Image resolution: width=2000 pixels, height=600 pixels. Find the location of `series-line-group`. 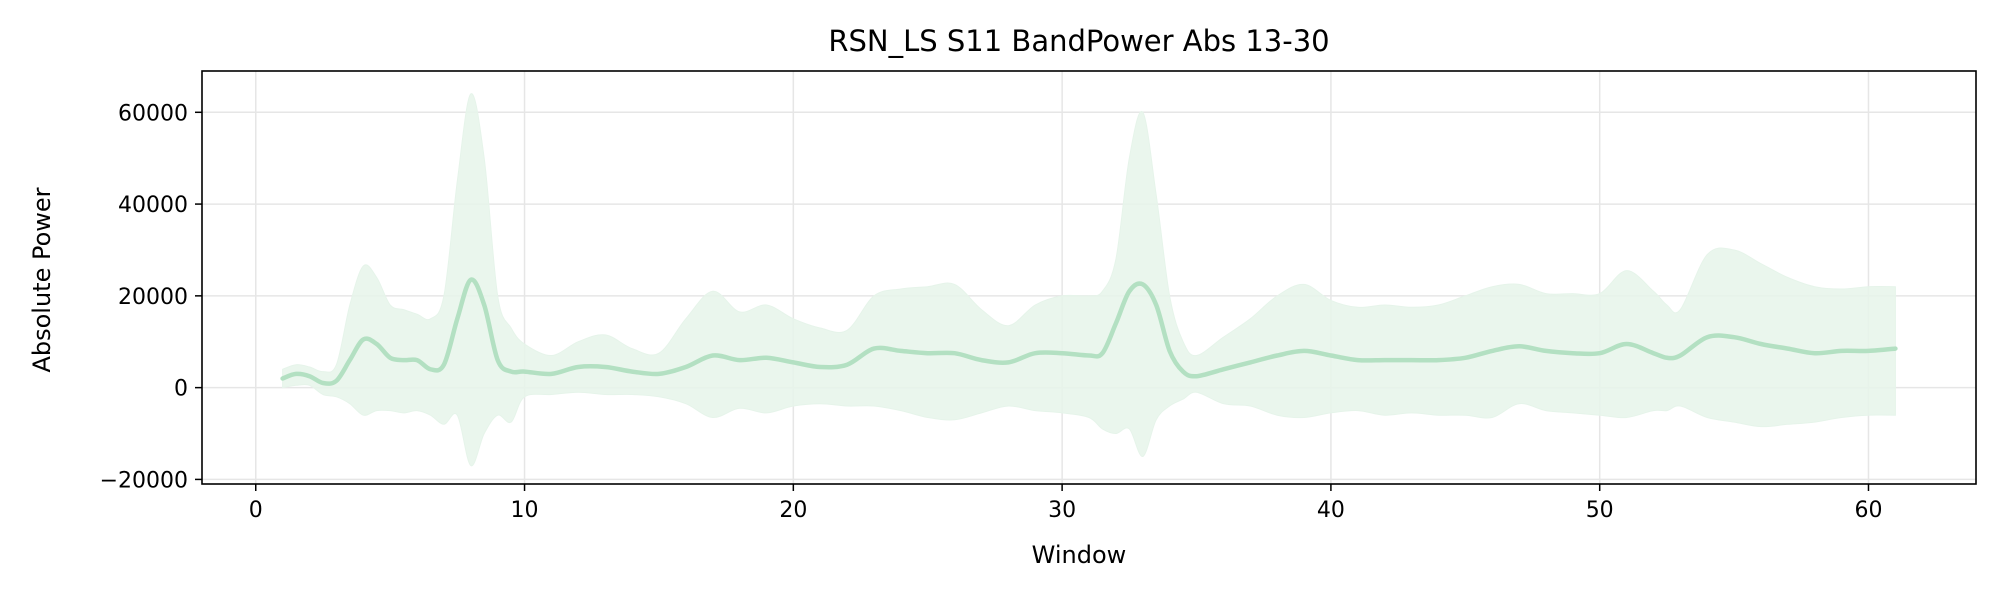

series-line-group is located at coordinates (1089, 331).